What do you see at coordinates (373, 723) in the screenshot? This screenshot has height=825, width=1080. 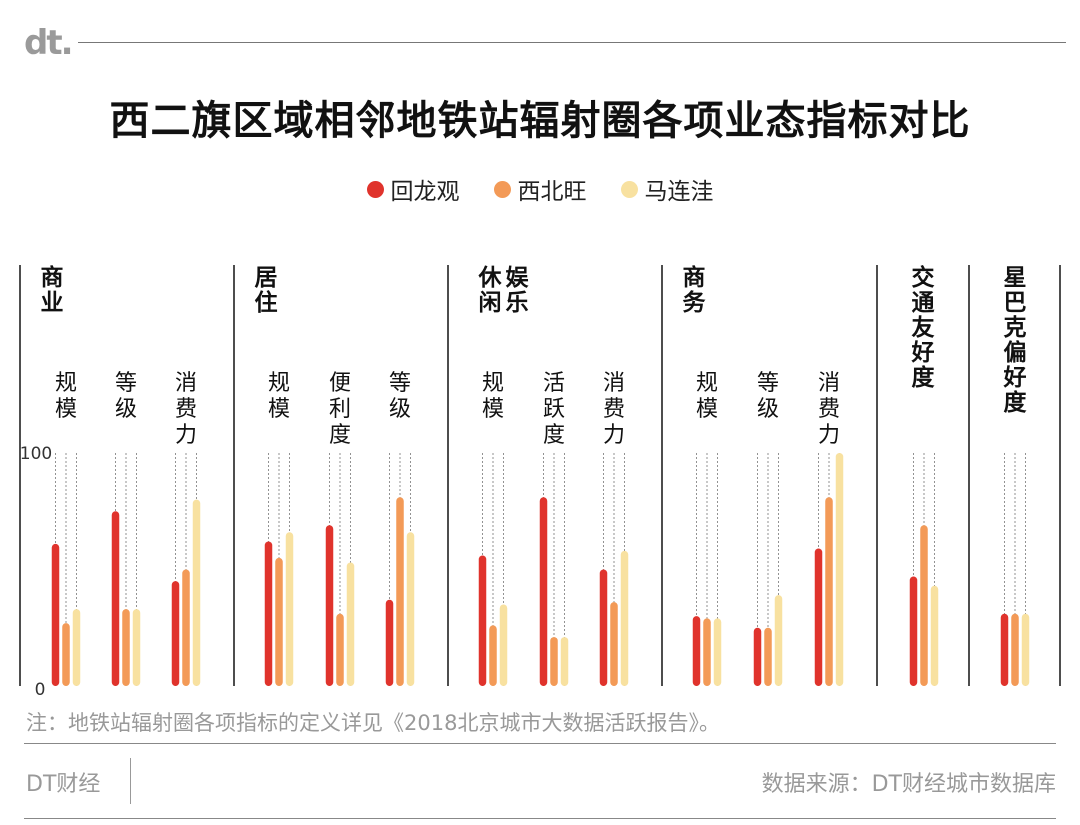 I see `footnote: 注：地铁站辐射圈各项指标的定义详见《2018北京城市大数据活跃报告》。` at bounding box center [373, 723].